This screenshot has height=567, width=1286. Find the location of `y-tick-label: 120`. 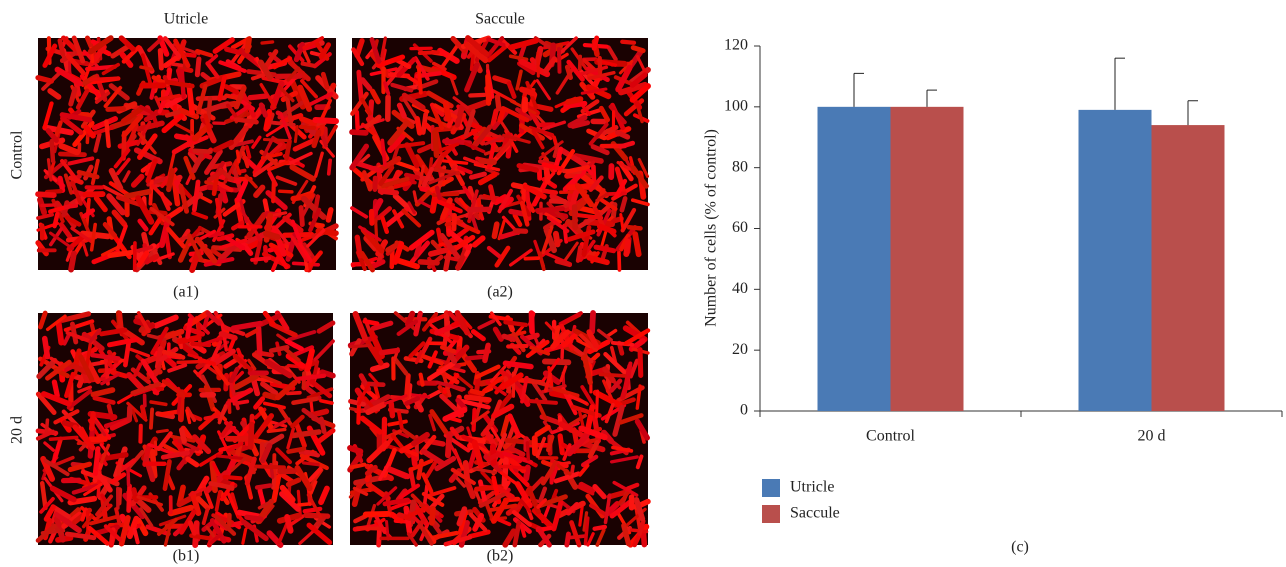

y-tick-label: 120 is located at coordinates (736, 45).